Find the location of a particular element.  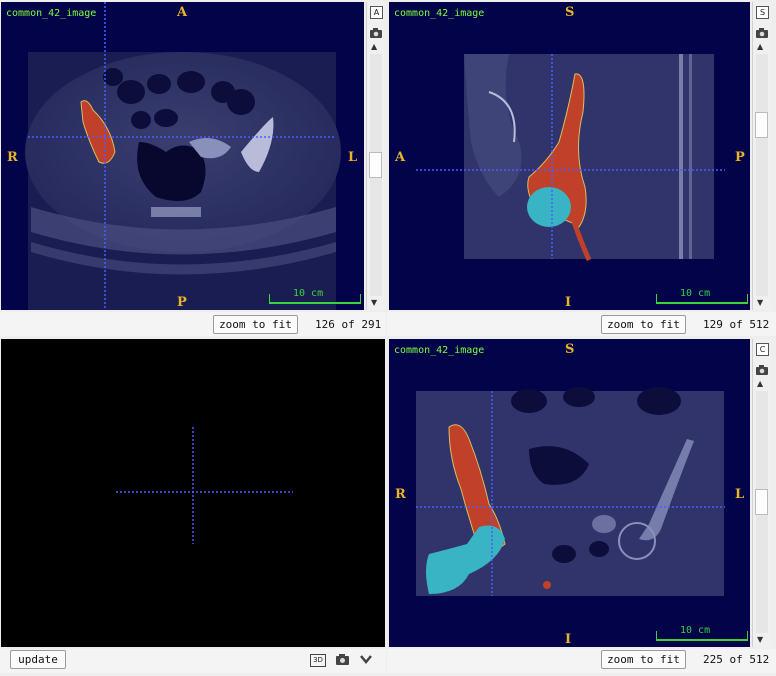

coronal-image is located at coordinates (570, 491).